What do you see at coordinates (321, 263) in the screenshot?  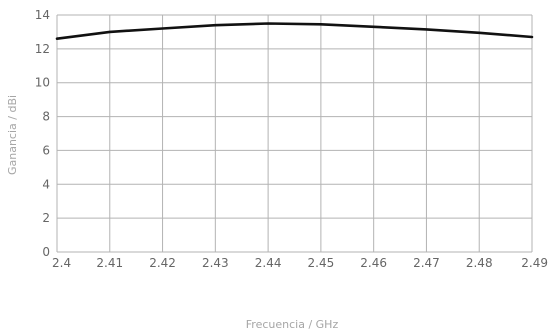 I see `x-tick-label: 2.45` at bounding box center [321, 263].